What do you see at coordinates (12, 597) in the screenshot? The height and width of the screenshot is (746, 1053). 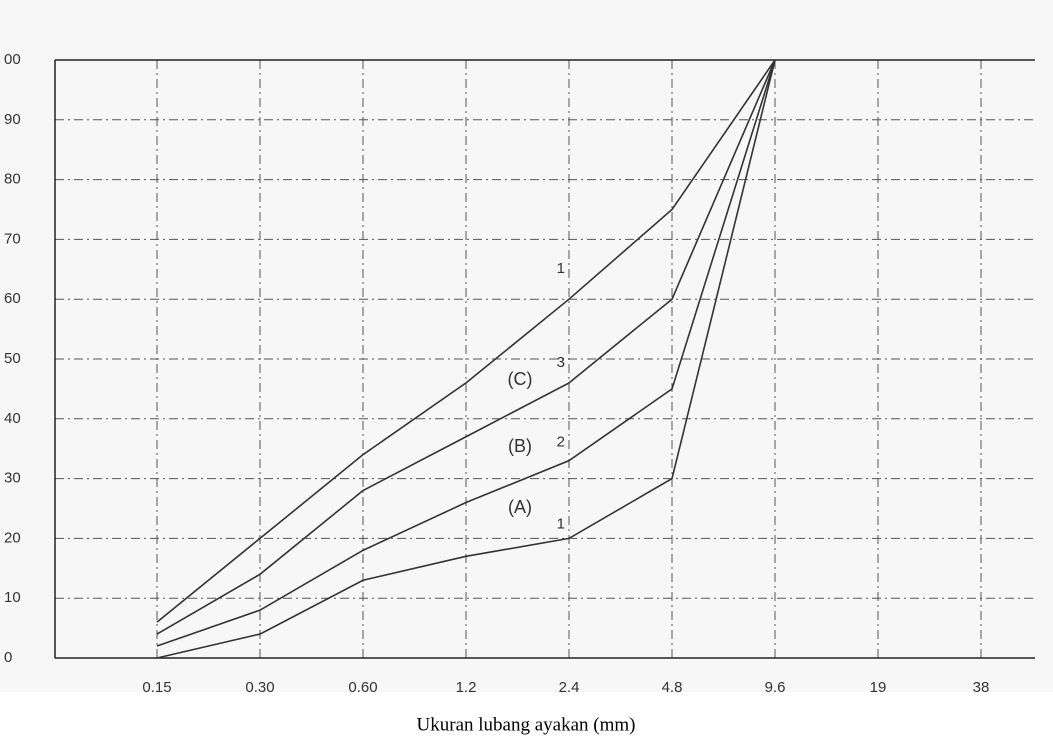 I see `y-tick-label: 10` at bounding box center [12, 597].